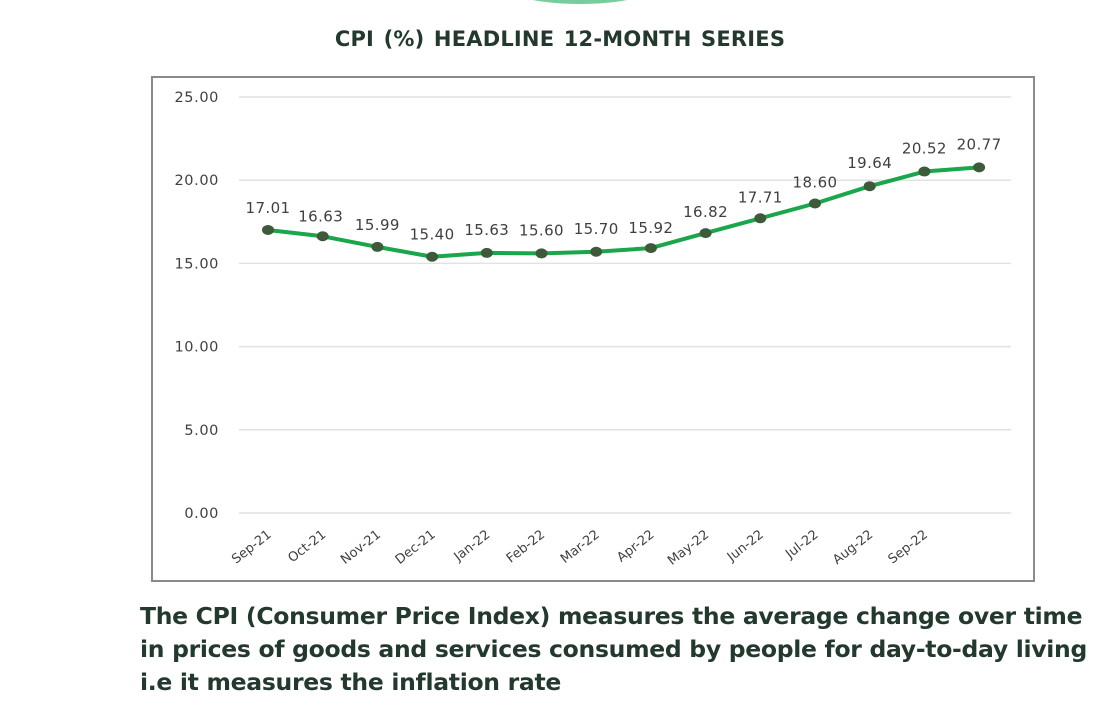  What do you see at coordinates (560, 39) in the screenshot?
I see `chart-title: CPI (%) HEADLINE 12-MONTH SERIES` at bounding box center [560, 39].